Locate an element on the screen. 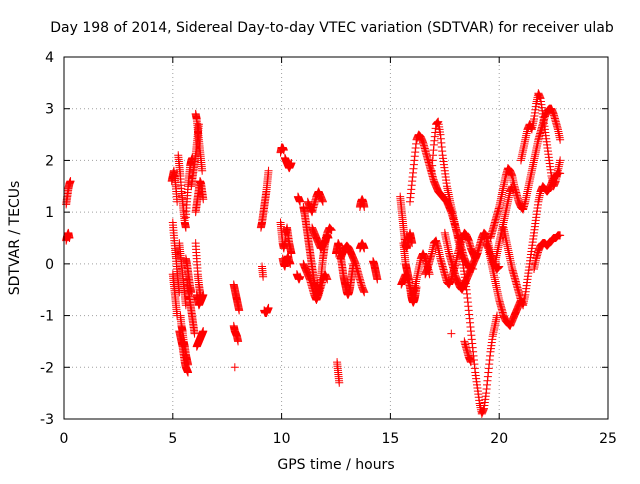  y-axis-label: SDTVAR / TECUs is located at coordinates (15, 238).